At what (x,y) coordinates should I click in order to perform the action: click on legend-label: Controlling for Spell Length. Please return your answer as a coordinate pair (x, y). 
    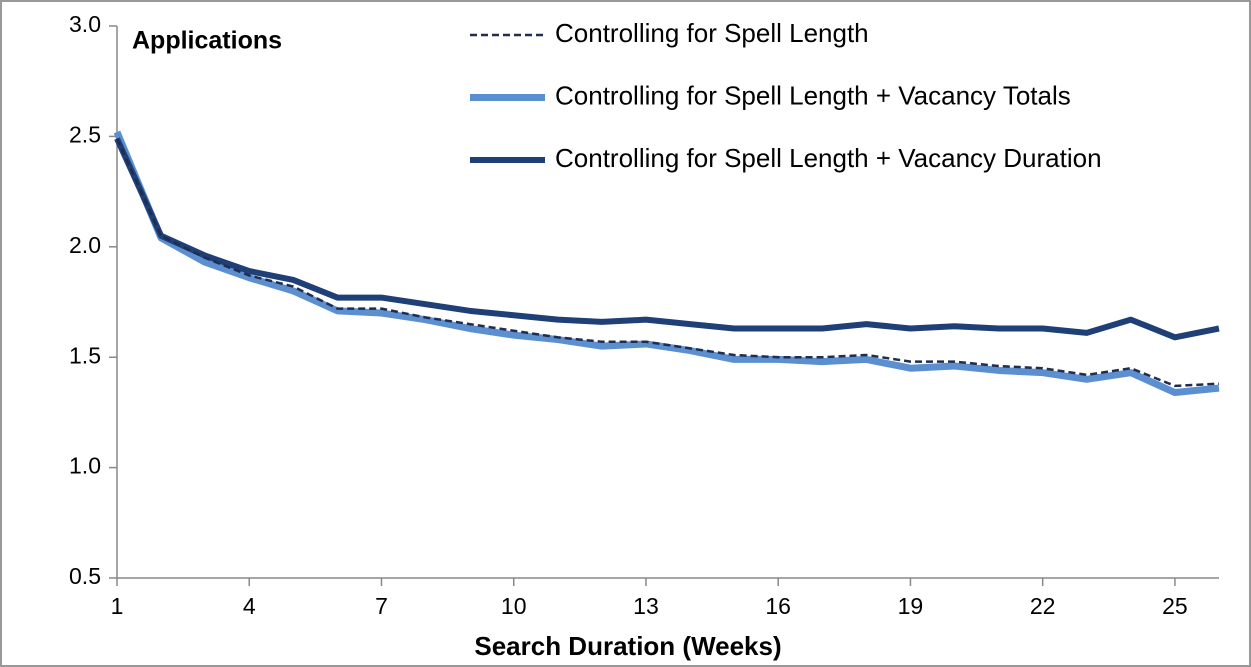
    Looking at the image, I should click on (712, 33).